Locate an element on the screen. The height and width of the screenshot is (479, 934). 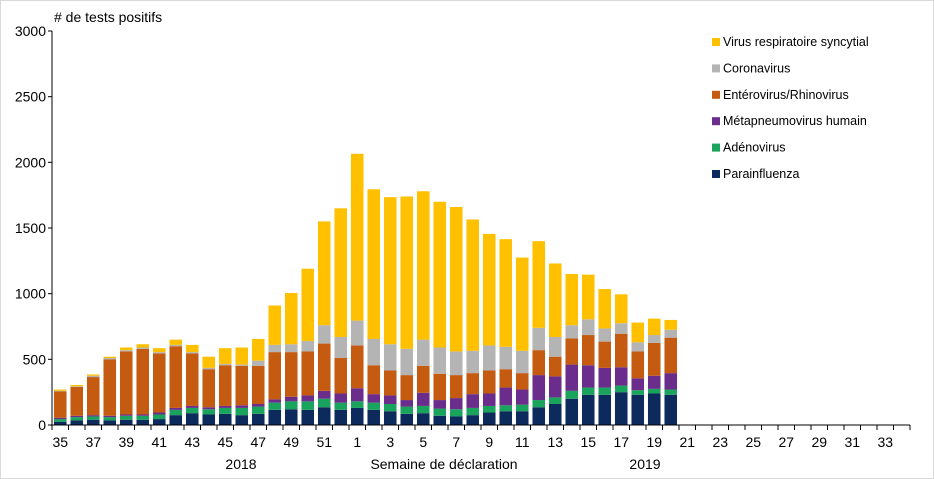
x-tick-label: 13 is located at coordinates (555, 442).